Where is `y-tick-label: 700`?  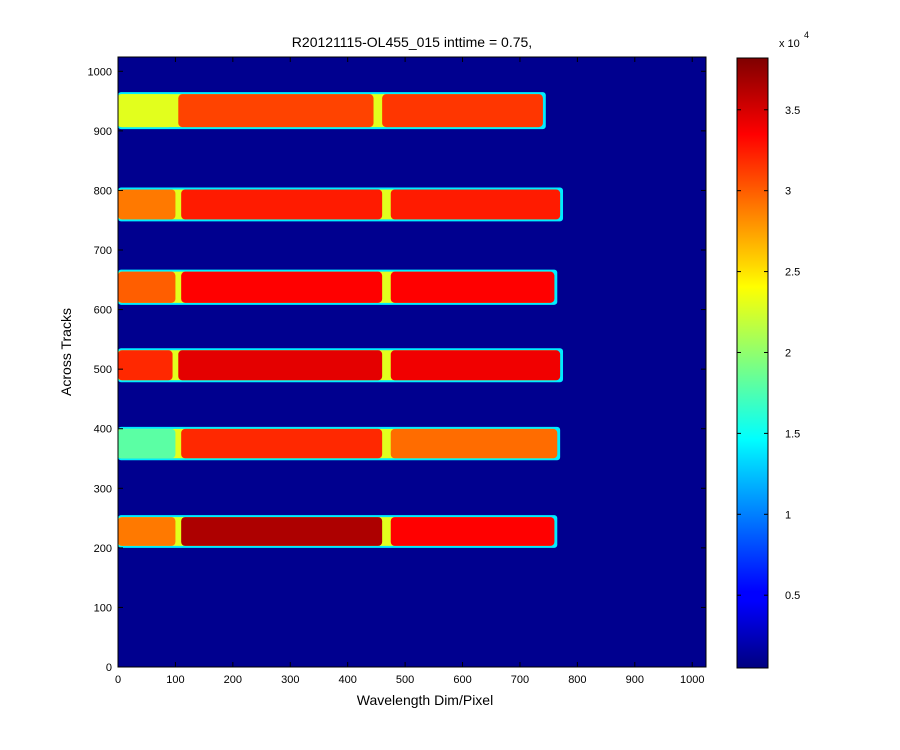 y-tick-label: 700 is located at coordinates (103, 251).